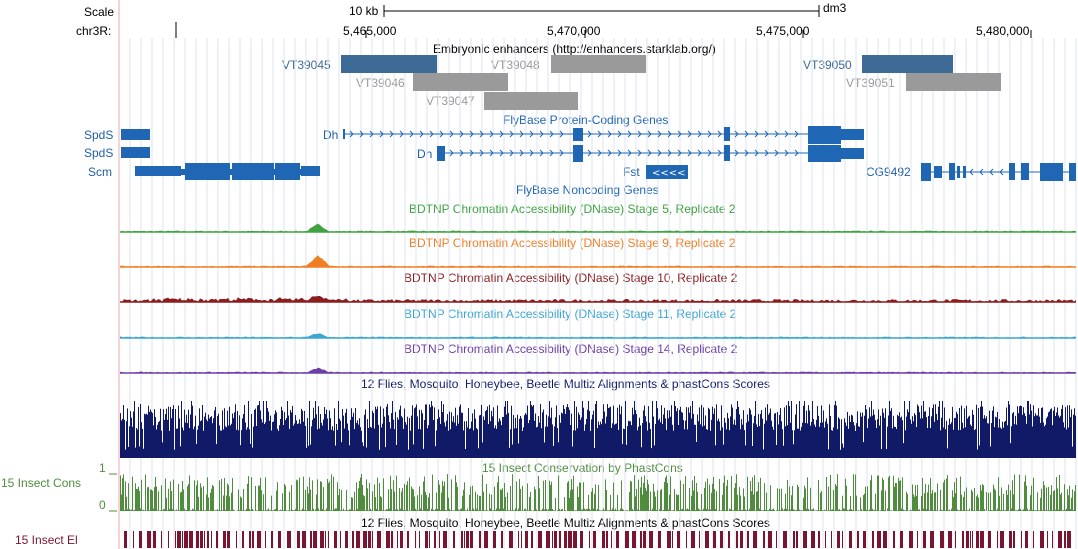 Image resolution: width=1078 pixels, height=549 pixels. What do you see at coordinates (676, 153) in the screenshot?
I see `intron-arrows` at bounding box center [676, 153].